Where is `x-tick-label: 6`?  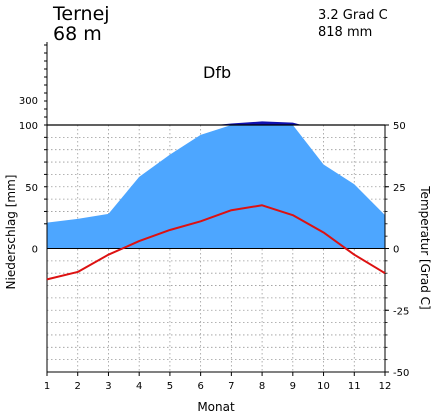 x-tick-label: 6 is located at coordinates (200, 386).